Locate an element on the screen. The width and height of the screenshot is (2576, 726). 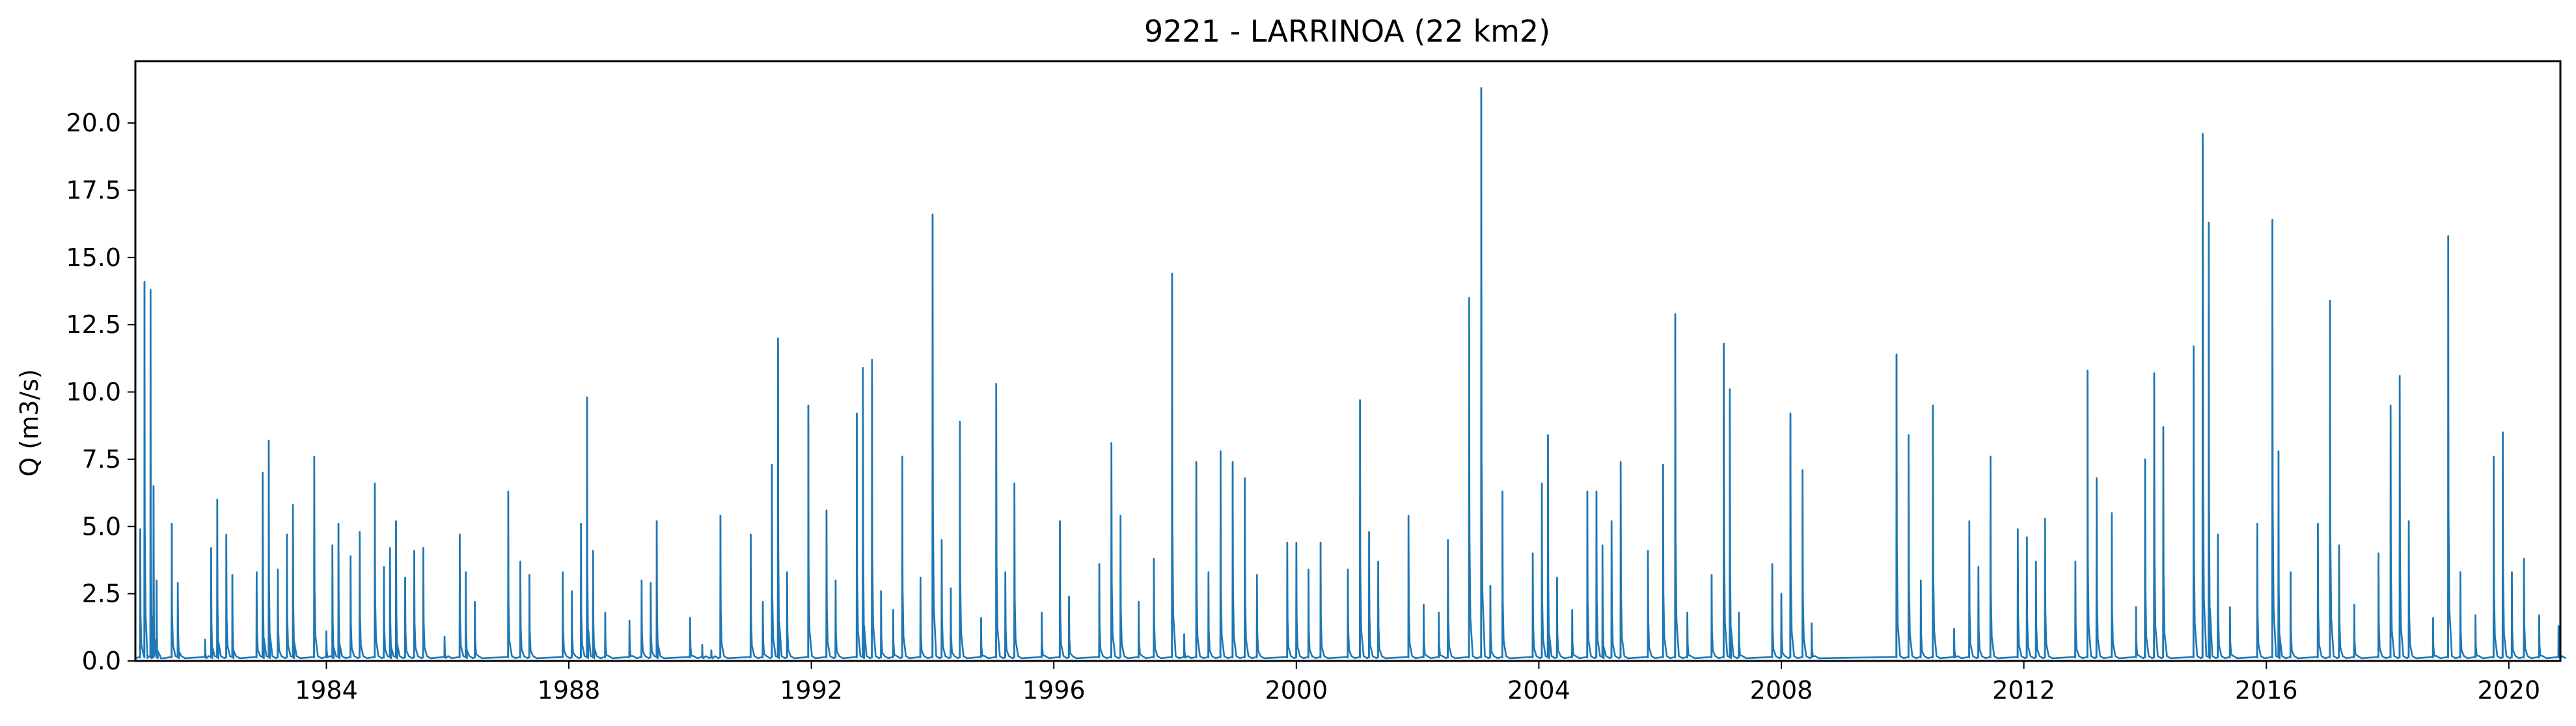
y-tick-label: 20.0 is located at coordinates (93, 123).